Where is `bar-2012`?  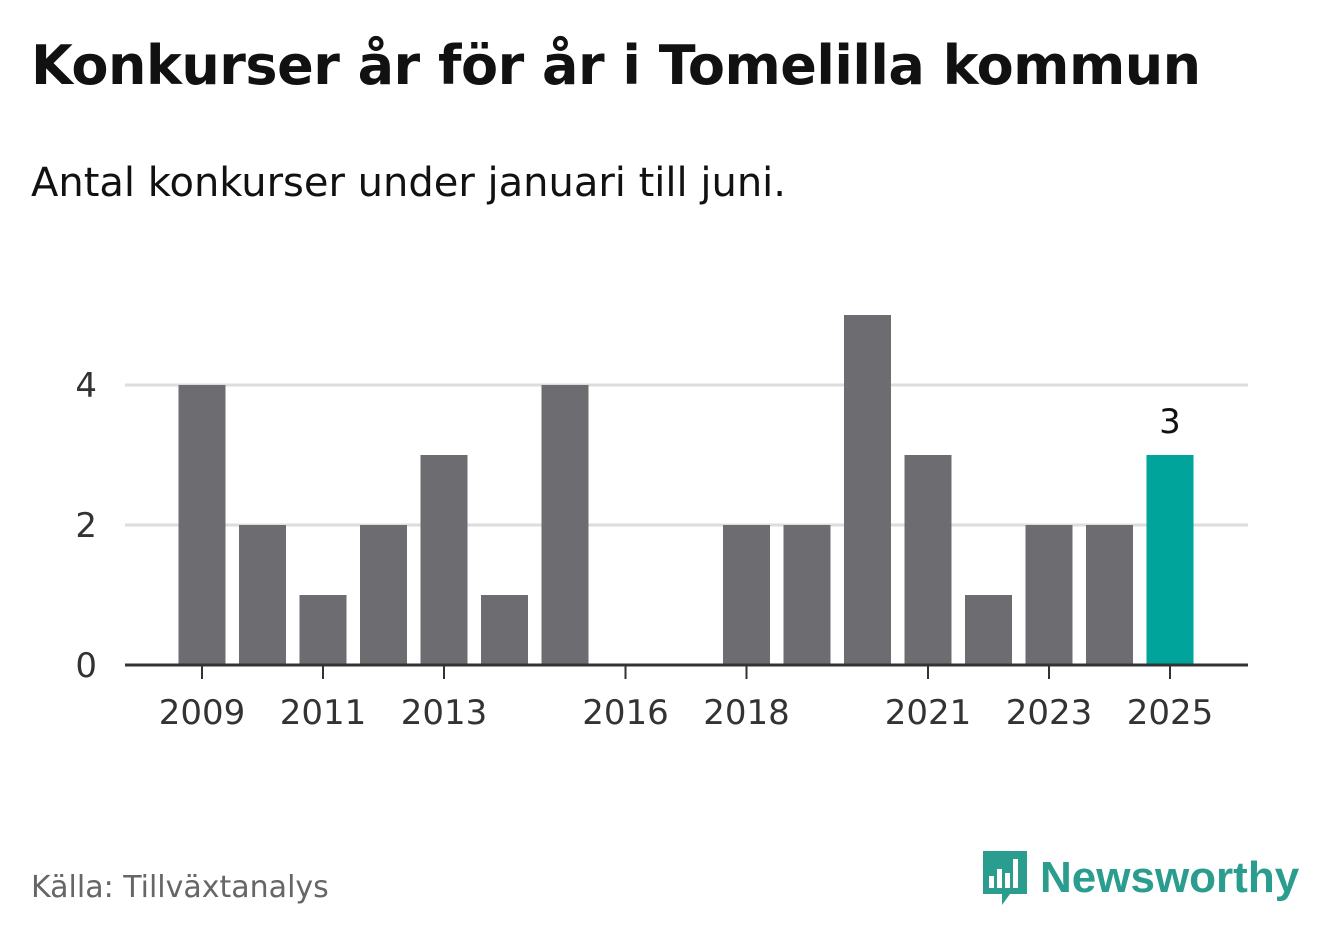
bar-2012 is located at coordinates (383, 595).